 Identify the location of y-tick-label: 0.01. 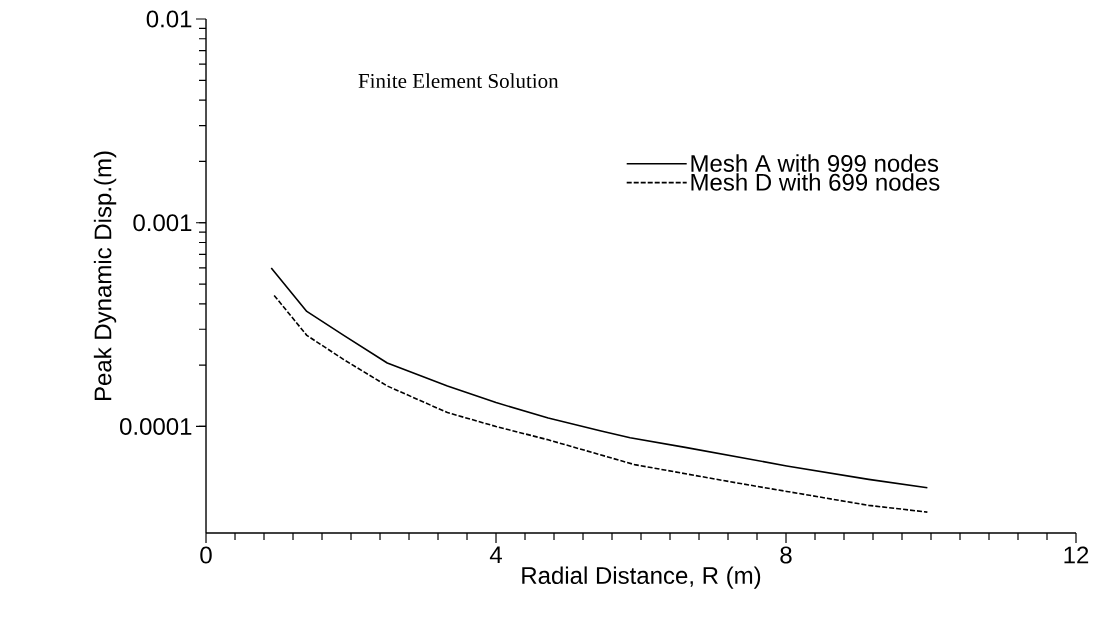
(169, 19).